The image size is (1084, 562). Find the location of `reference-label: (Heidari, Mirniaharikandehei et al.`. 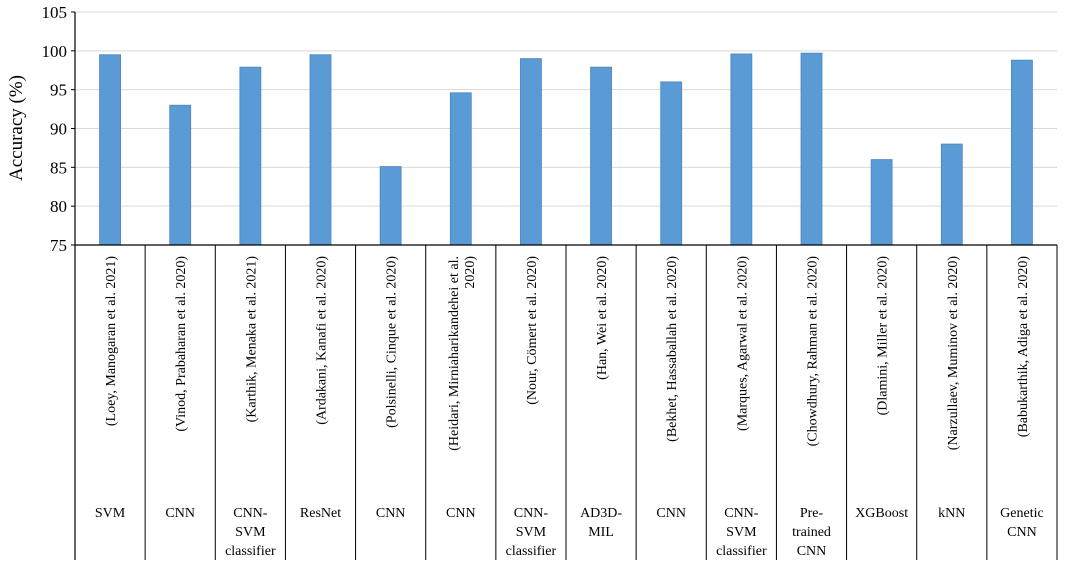

reference-label: (Heidari, Mirniaharikandehei et al. is located at coordinates (454, 353).